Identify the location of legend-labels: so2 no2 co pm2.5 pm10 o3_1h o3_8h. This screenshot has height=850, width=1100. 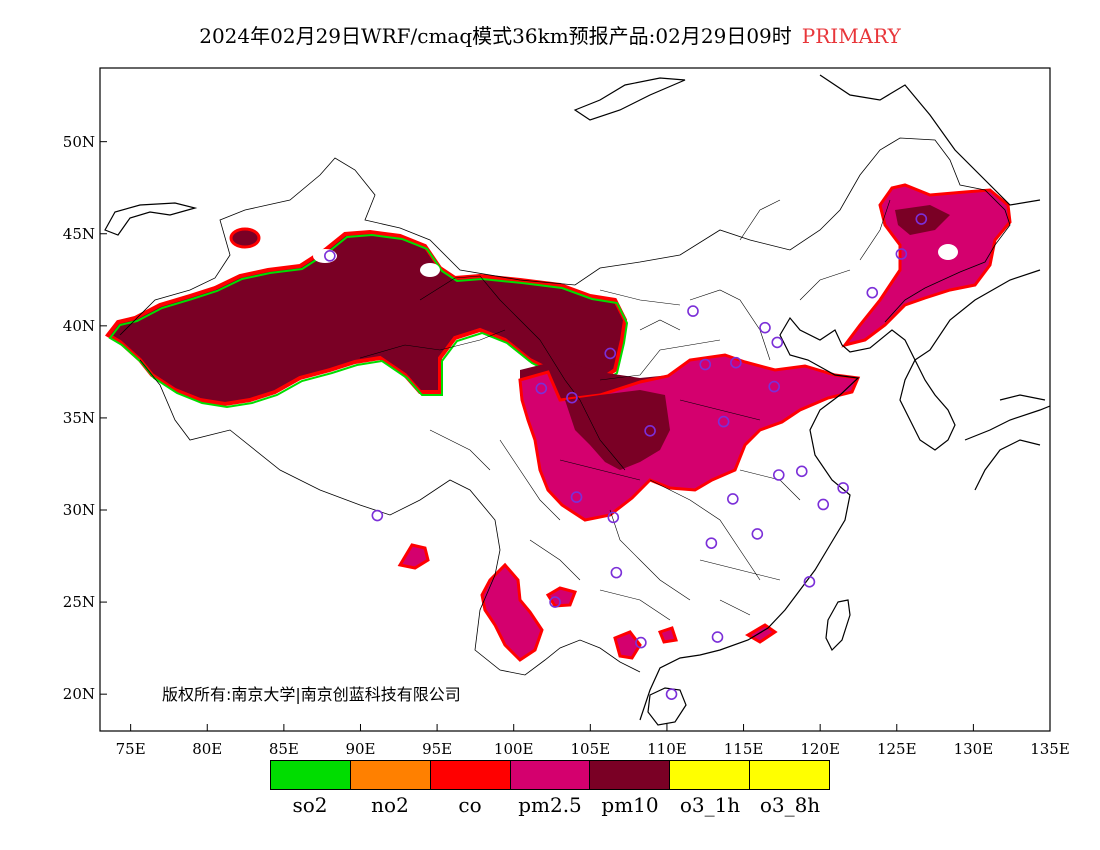
(550, 805).